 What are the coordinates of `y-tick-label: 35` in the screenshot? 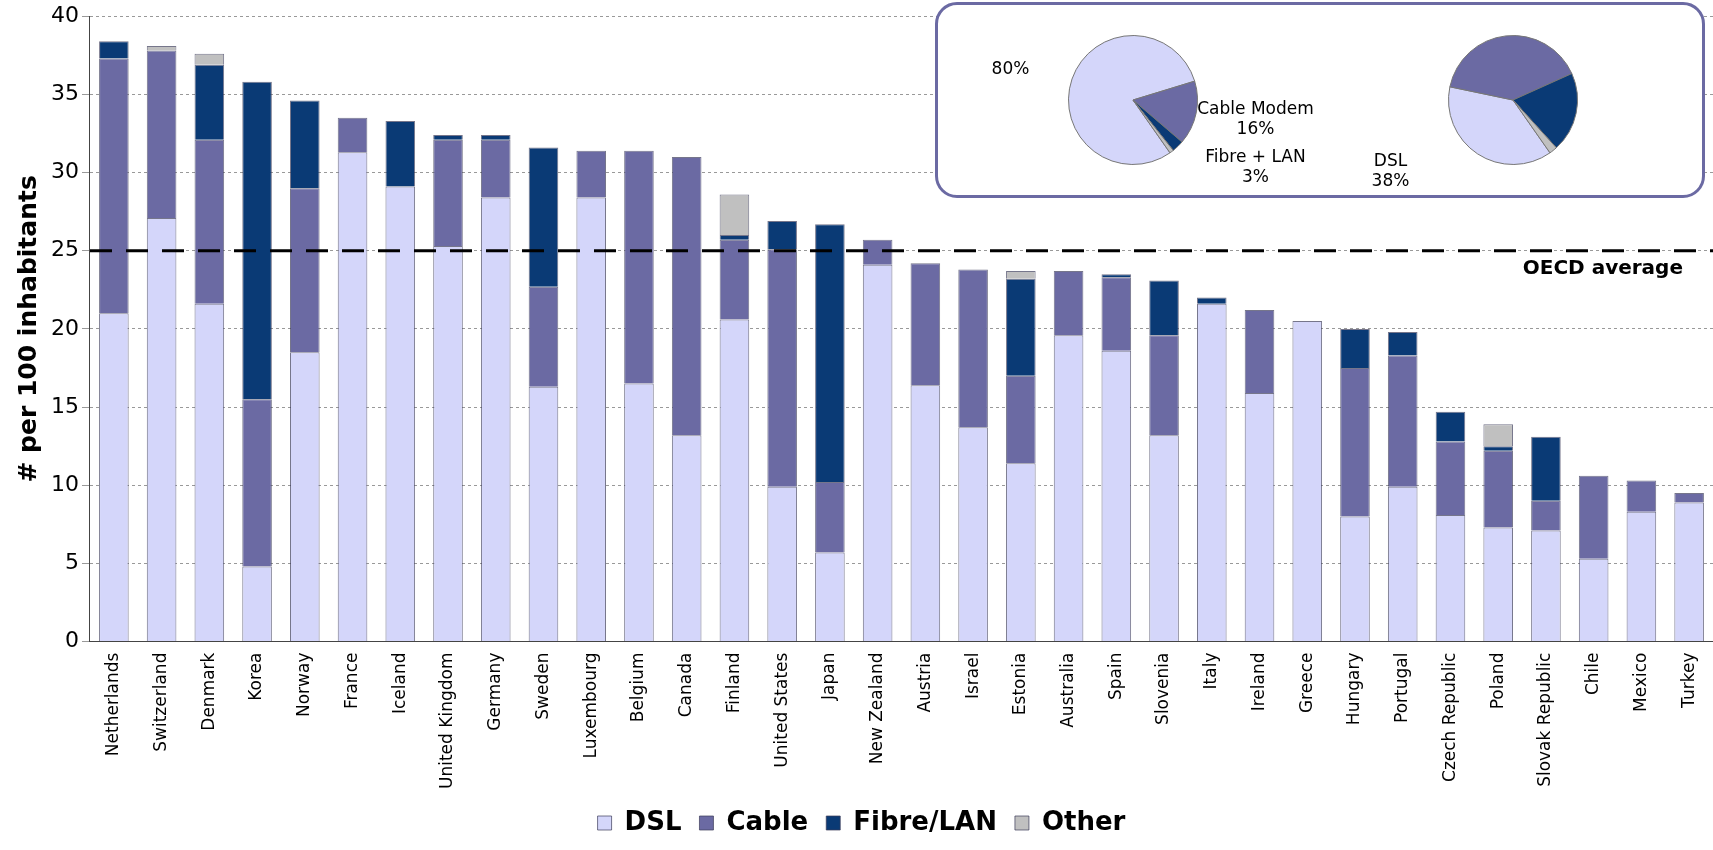 It's located at (64, 93).